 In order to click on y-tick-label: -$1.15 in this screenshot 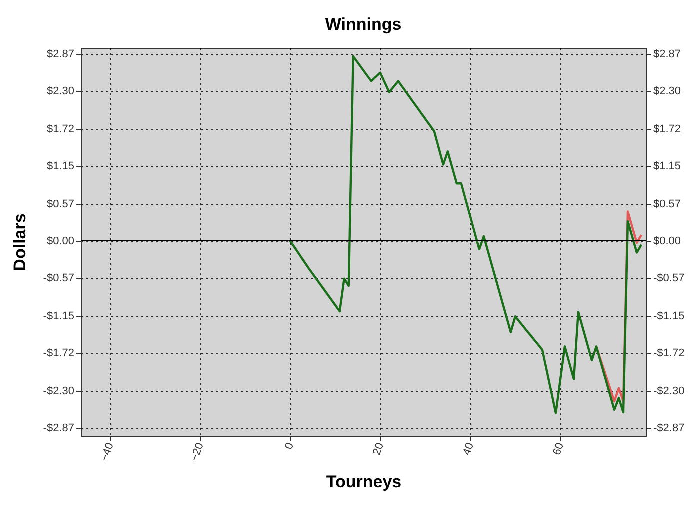, I will do `click(58, 316)`.